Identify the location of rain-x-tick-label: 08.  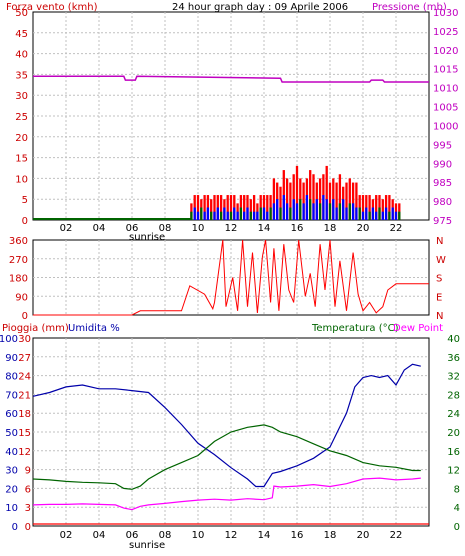
(165, 535).